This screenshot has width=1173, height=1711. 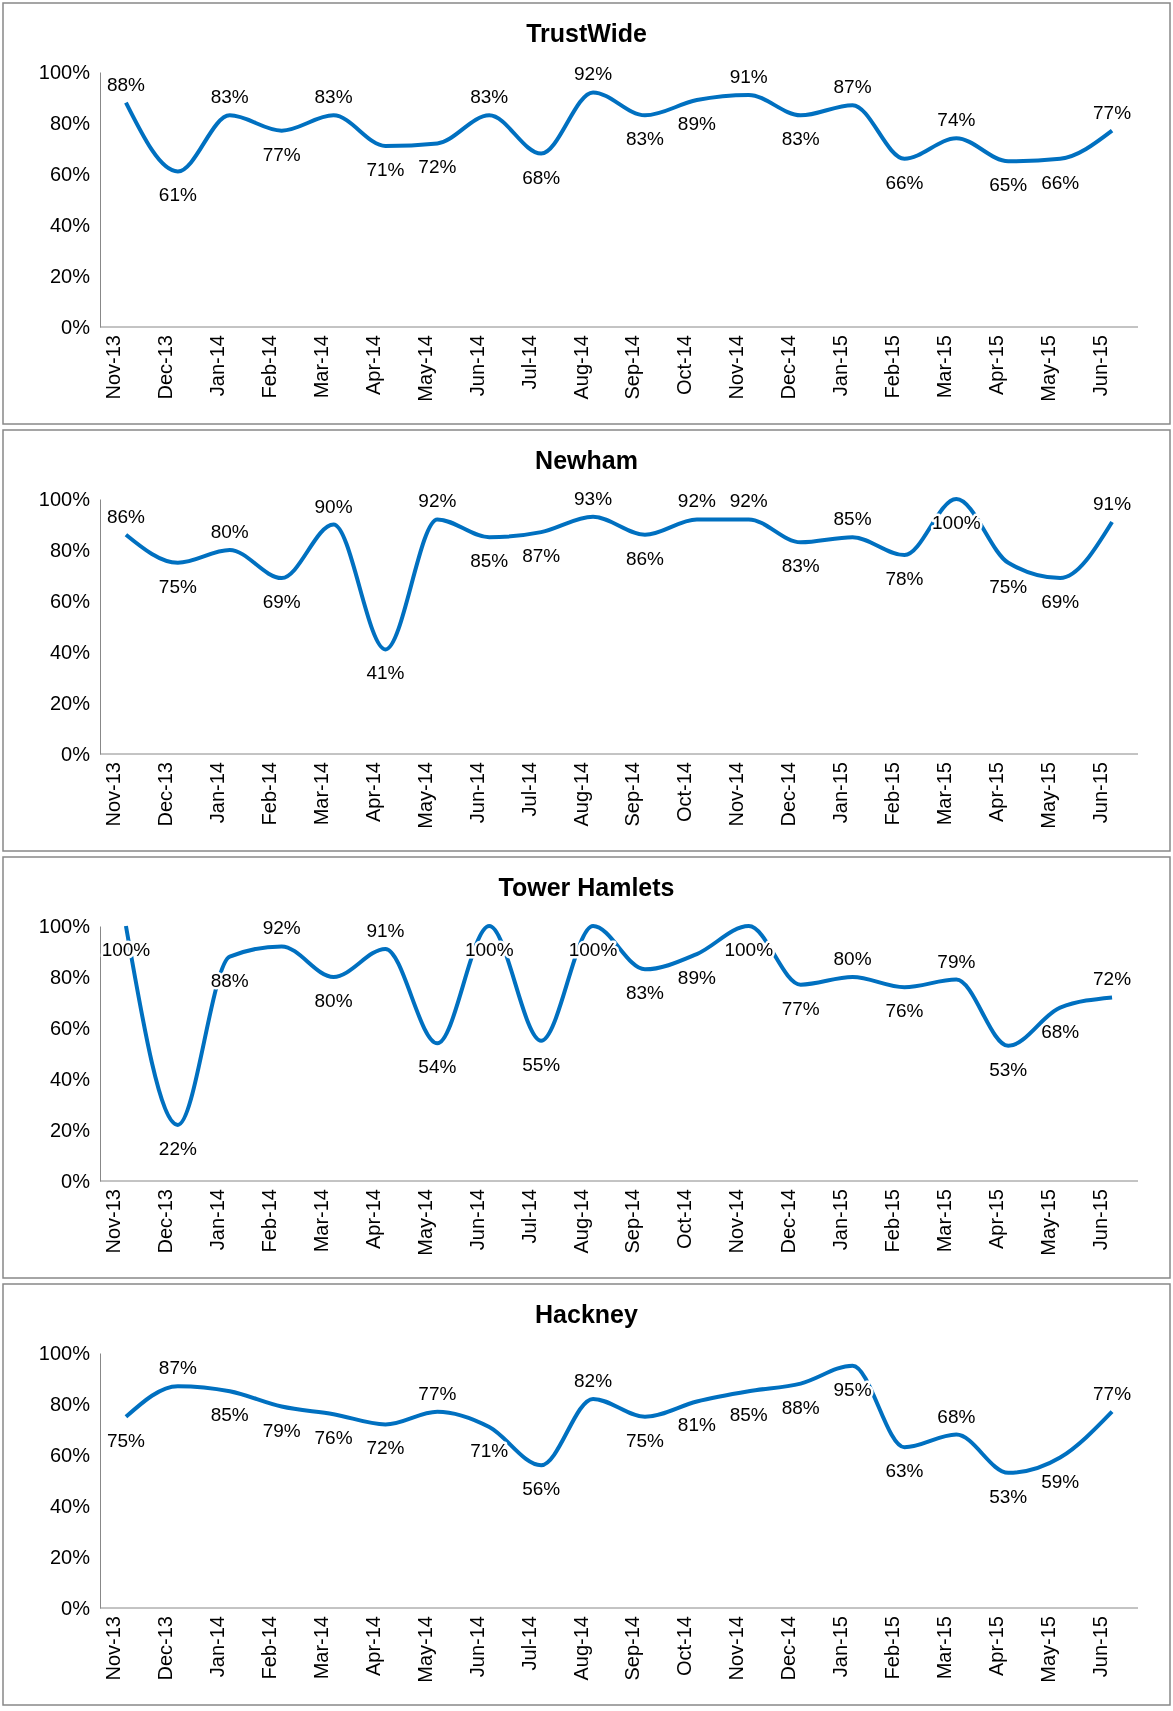 What do you see at coordinates (1008, 185) in the screenshot?
I see `data-label: 65%` at bounding box center [1008, 185].